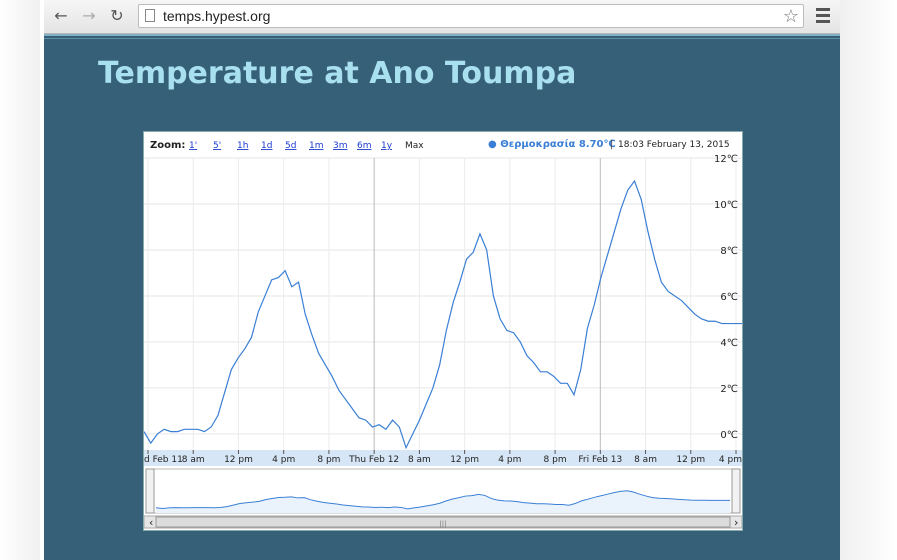  Describe the element at coordinates (150, 15) in the screenshot. I see `page-icon` at that location.